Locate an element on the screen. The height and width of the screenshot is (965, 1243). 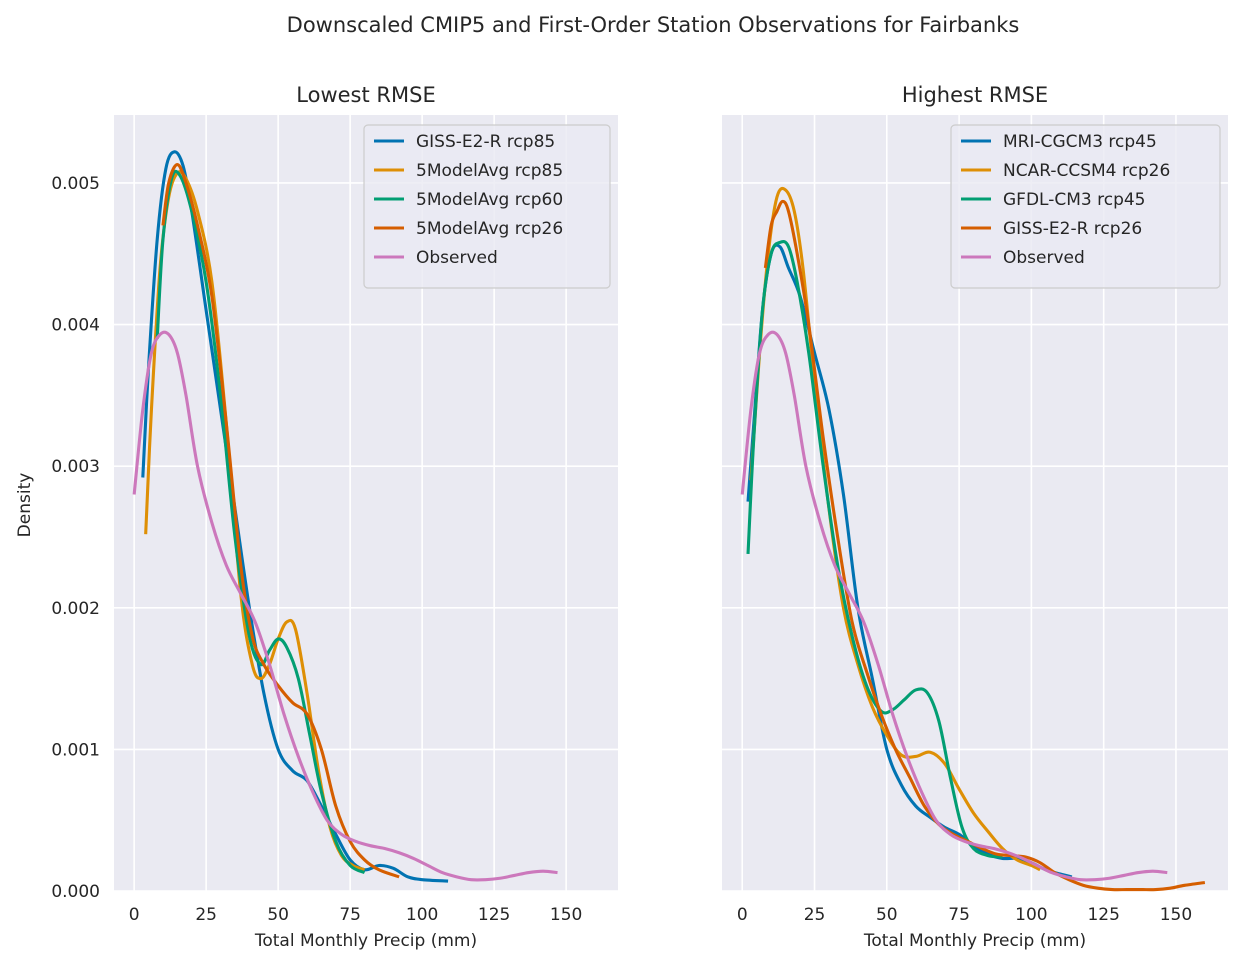
legend-label: NCAR-CCSM4 rcp26 is located at coordinates (1086, 171).